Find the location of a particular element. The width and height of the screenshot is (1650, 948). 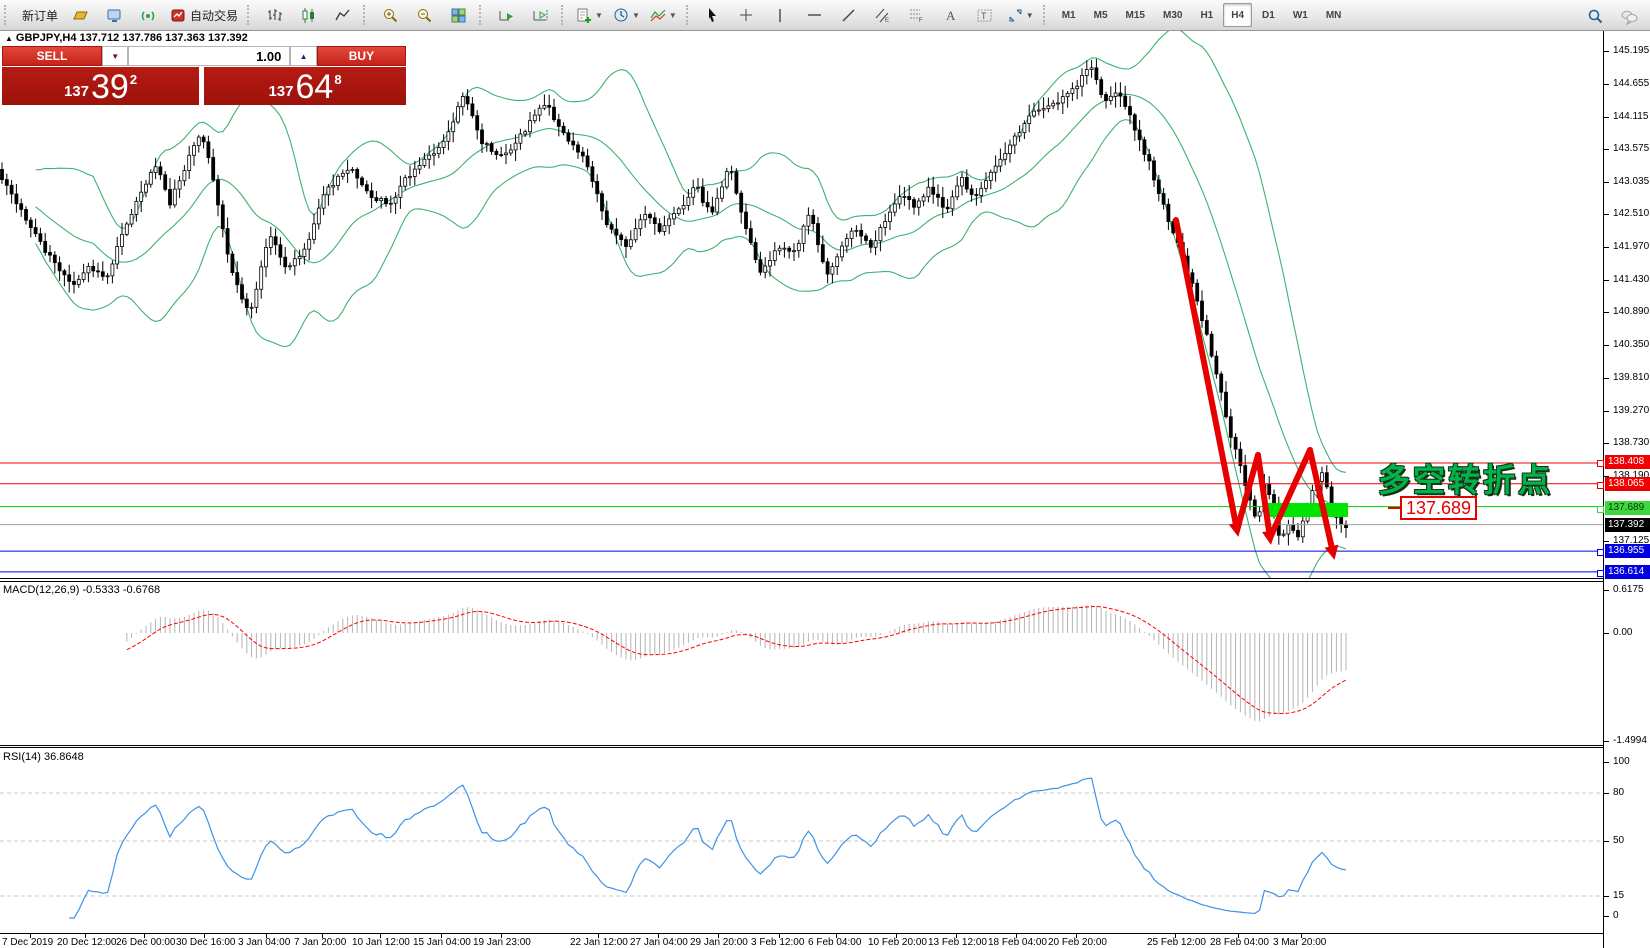

callout-connector is located at coordinates (1394, 508).